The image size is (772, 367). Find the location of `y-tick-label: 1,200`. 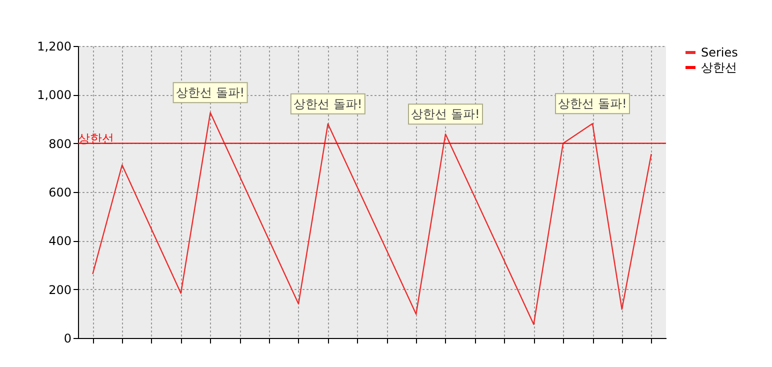

y-tick-label: 1,200 is located at coordinates (54, 47).